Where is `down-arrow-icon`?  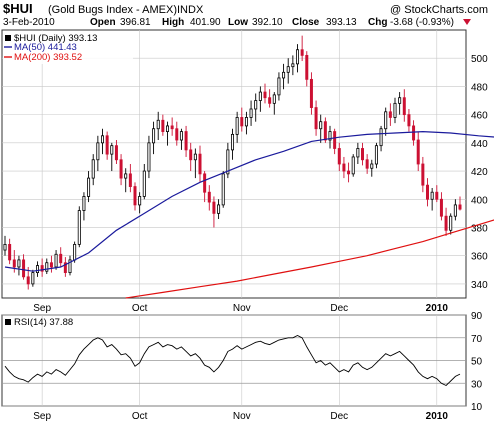
down-arrow-icon is located at coordinates (467, 22).